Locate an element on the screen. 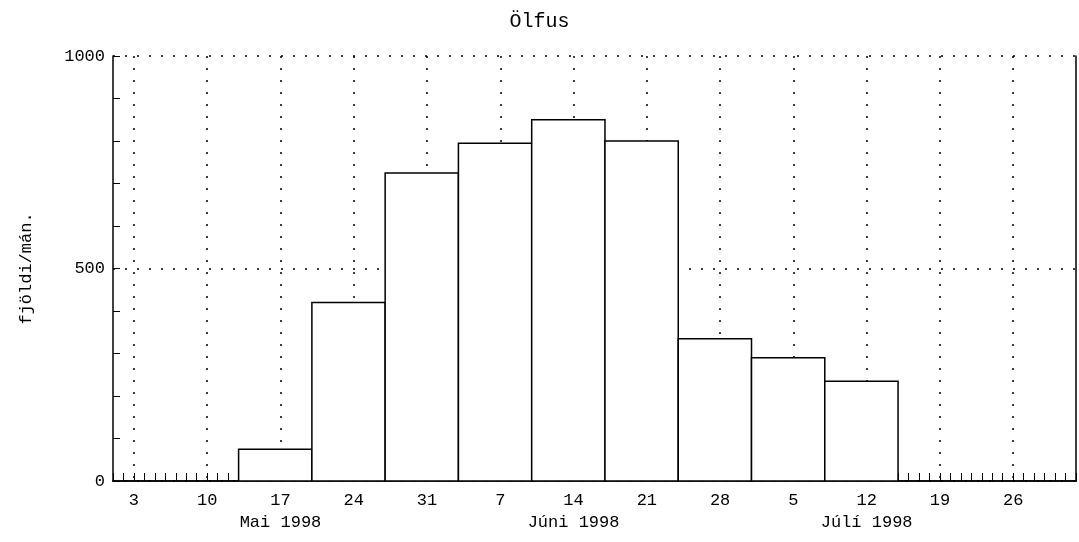  x-tick-label: 7 is located at coordinates (500, 500).